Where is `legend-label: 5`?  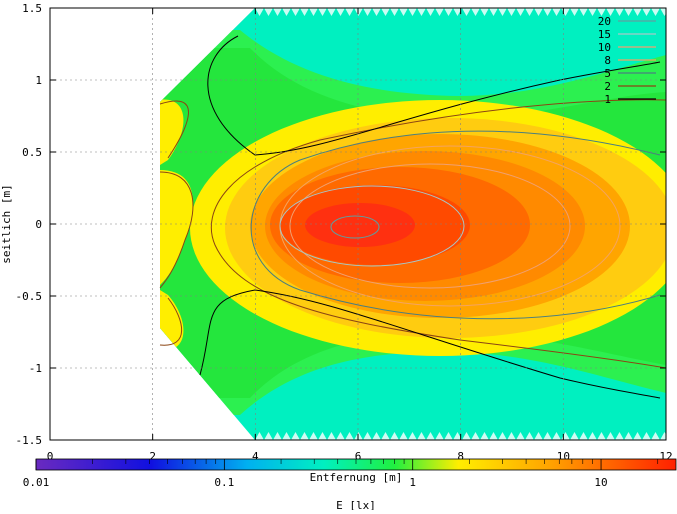
legend-label: 5 is located at coordinates (607, 73).